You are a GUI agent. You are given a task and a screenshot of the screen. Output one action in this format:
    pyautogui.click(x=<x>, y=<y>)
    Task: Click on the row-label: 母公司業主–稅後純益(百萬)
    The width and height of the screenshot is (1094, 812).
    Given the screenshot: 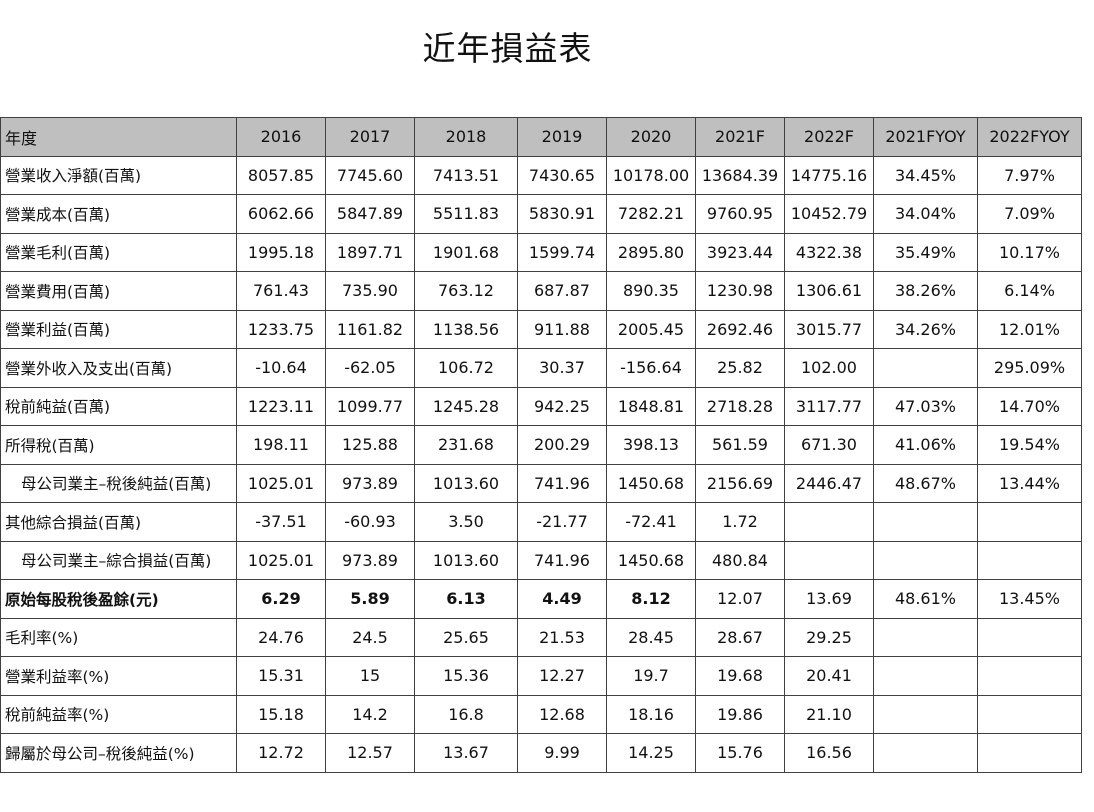 What is the action you would take?
    pyautogui.click(x=118, y=483)
    